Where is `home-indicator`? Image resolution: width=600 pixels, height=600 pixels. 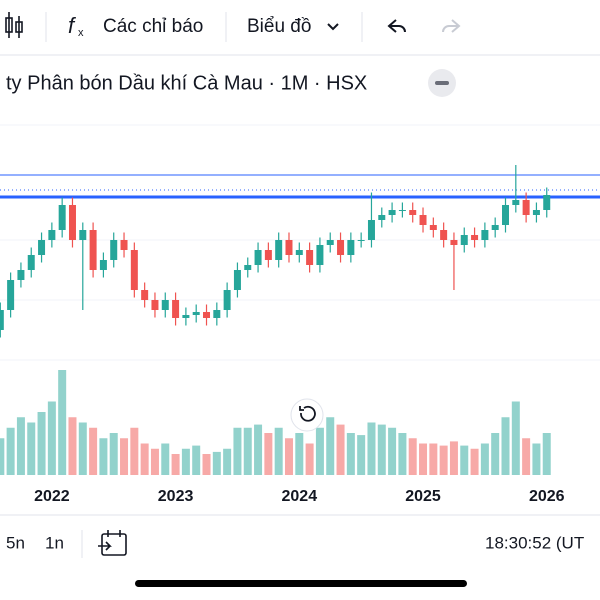 home-indicator is located at coordinates (301, 583).